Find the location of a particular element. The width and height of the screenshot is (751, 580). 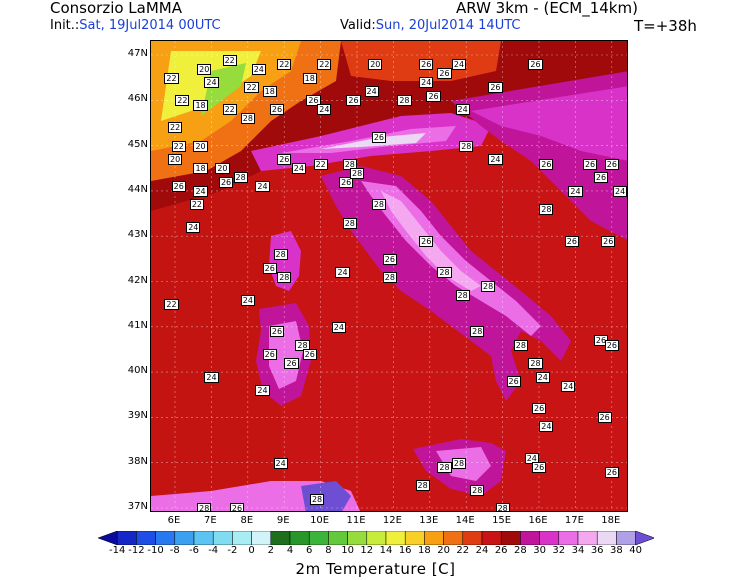

colorbar-tick-label: 8 is located at coordinates (328, 550).